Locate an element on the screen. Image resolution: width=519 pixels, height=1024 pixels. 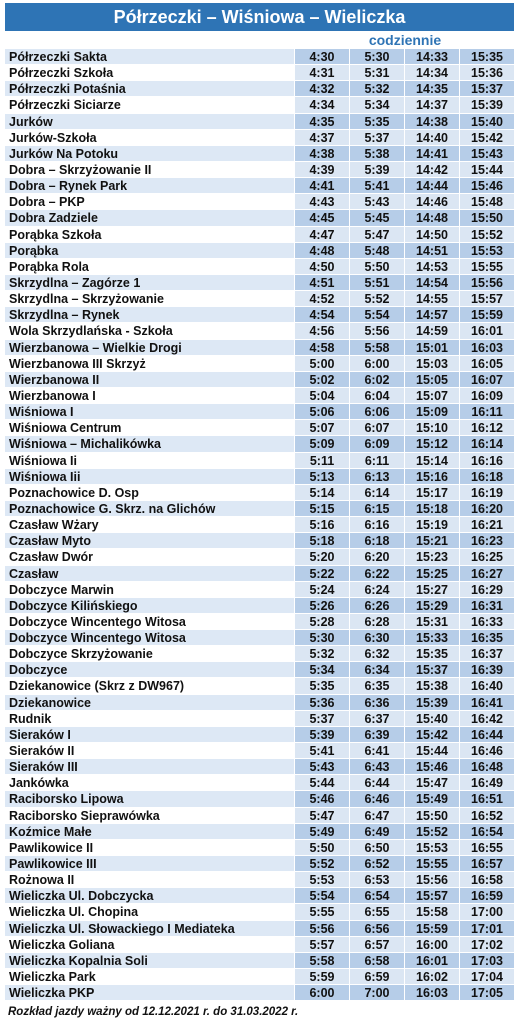
departure-time: 6:09 is located at coordinates (377, 444).